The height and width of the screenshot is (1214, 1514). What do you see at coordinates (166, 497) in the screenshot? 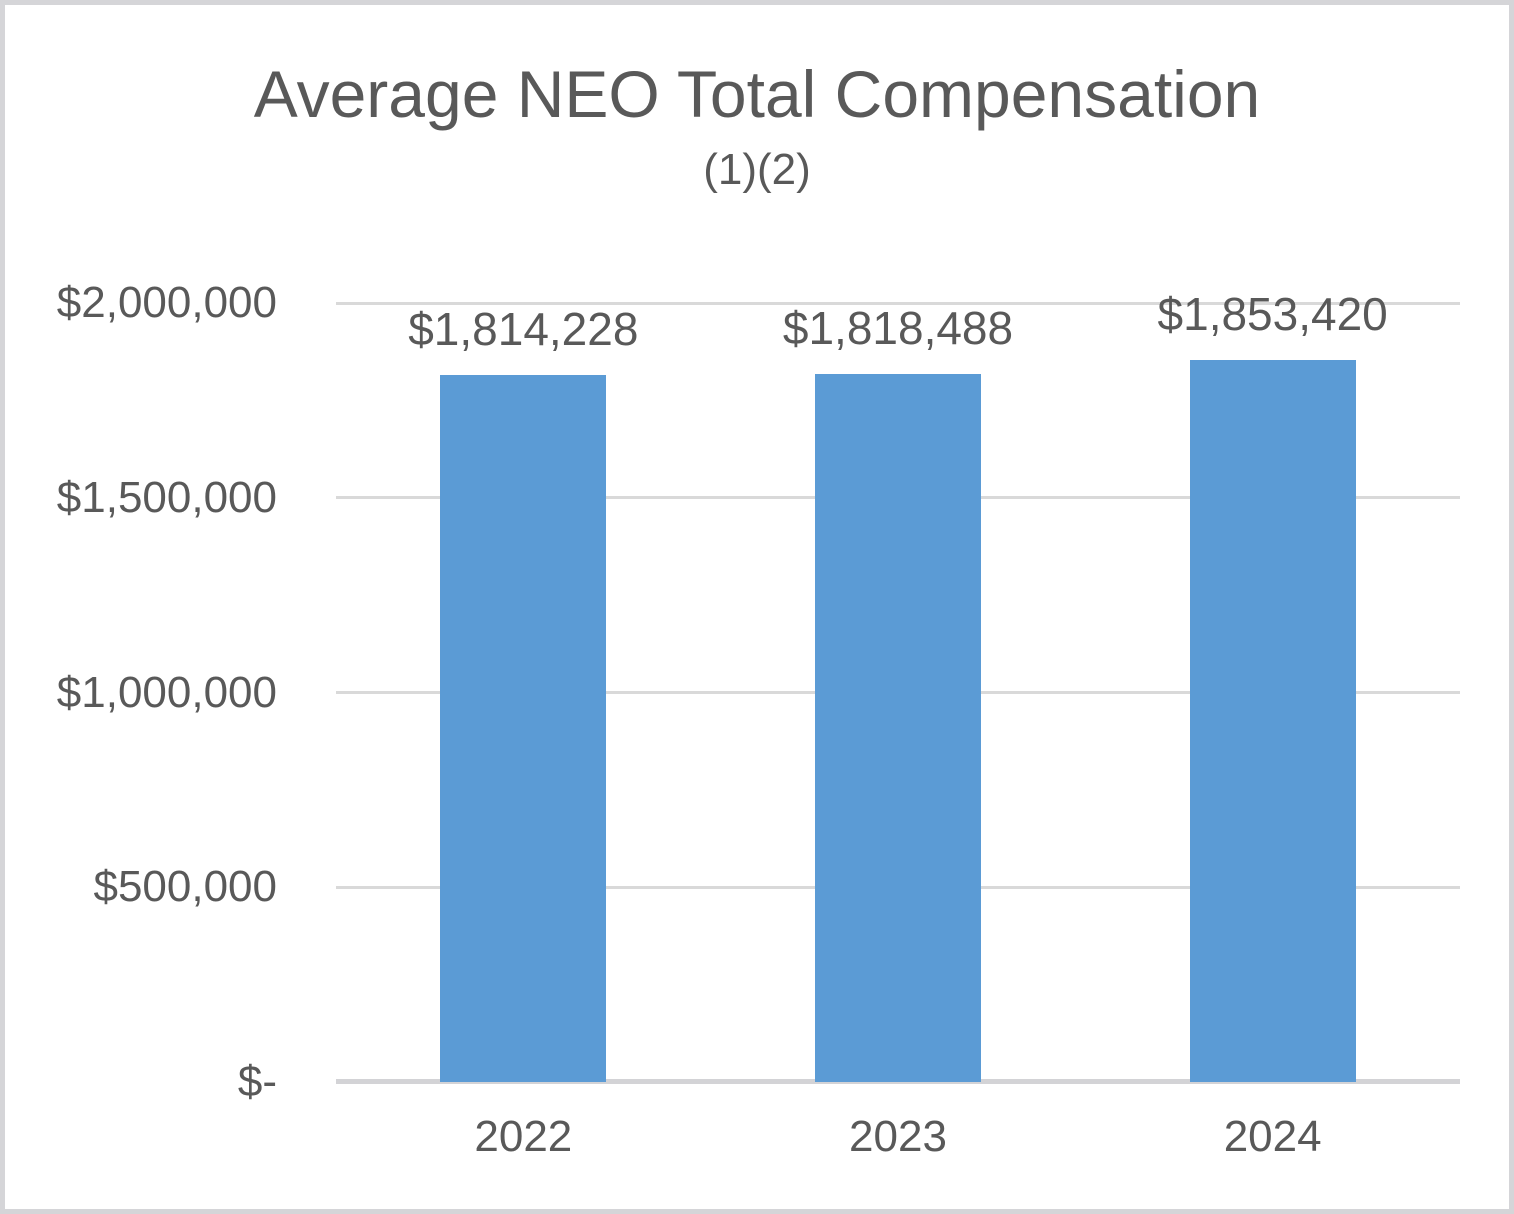
I see `y-axis-tick-label: $1,500,000` at bounding box center [166, 497].